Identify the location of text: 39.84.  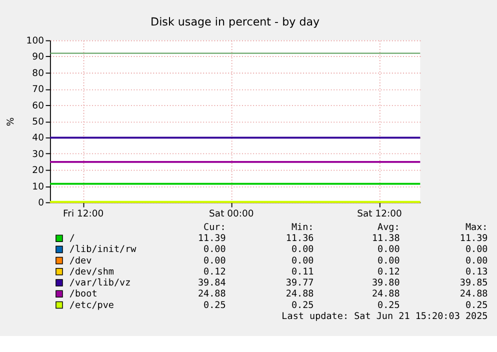
(212, 283).